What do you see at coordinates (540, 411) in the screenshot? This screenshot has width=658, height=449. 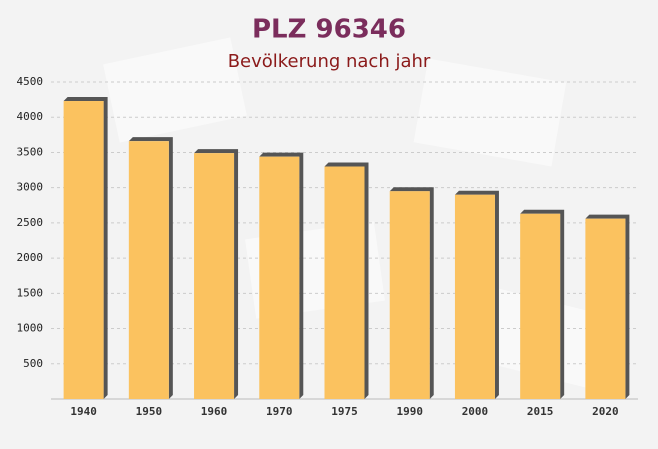 I see `x-tick-label: 2015` at bounding box center [540, 411].